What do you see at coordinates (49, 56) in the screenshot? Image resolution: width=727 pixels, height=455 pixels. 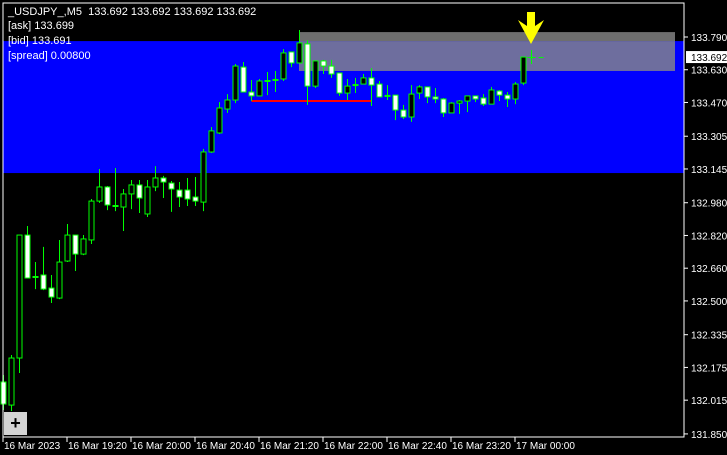 I see `spread-label: [spread] 0.00800` at bounding box center [49, 56].